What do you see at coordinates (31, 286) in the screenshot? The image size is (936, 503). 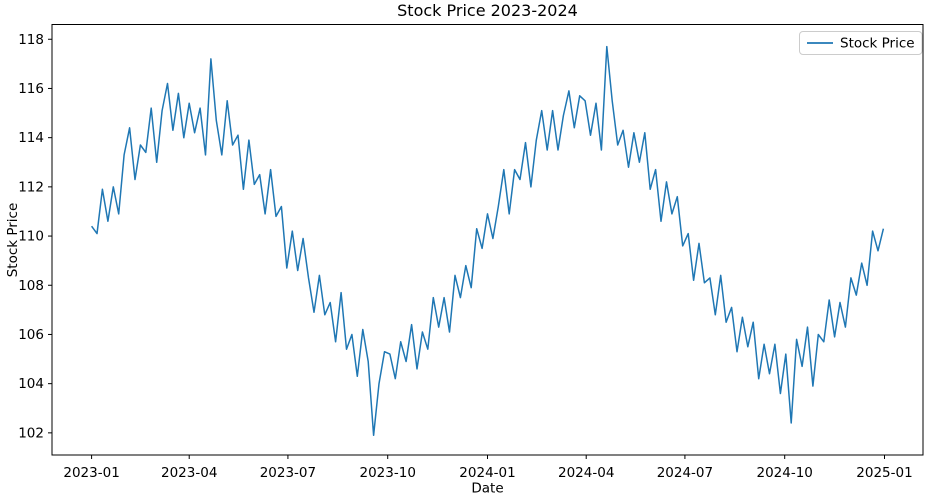 I see `y-tick-label: 108` at bounding box center [31, 286].